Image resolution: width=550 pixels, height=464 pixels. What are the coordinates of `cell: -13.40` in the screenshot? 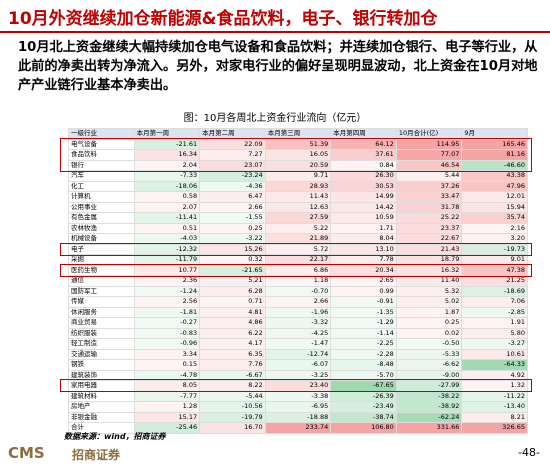 It's located at (494, 407).